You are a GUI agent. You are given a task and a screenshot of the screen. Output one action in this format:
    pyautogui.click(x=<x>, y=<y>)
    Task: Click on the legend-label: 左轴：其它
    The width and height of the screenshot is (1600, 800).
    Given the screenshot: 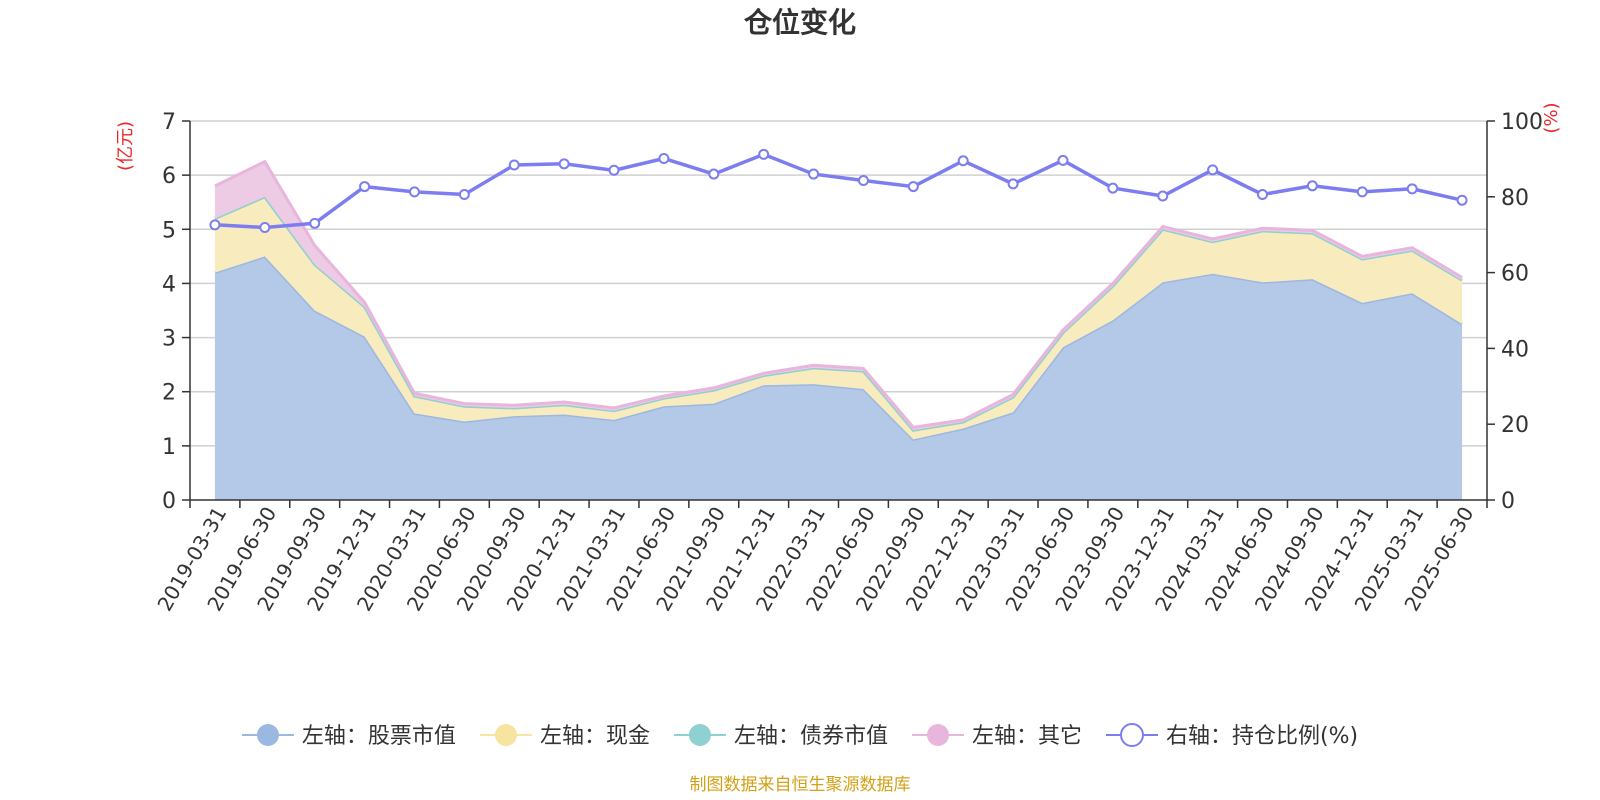 What is the action you would take?
    pyautogui.click(x=1027, y=736)
    